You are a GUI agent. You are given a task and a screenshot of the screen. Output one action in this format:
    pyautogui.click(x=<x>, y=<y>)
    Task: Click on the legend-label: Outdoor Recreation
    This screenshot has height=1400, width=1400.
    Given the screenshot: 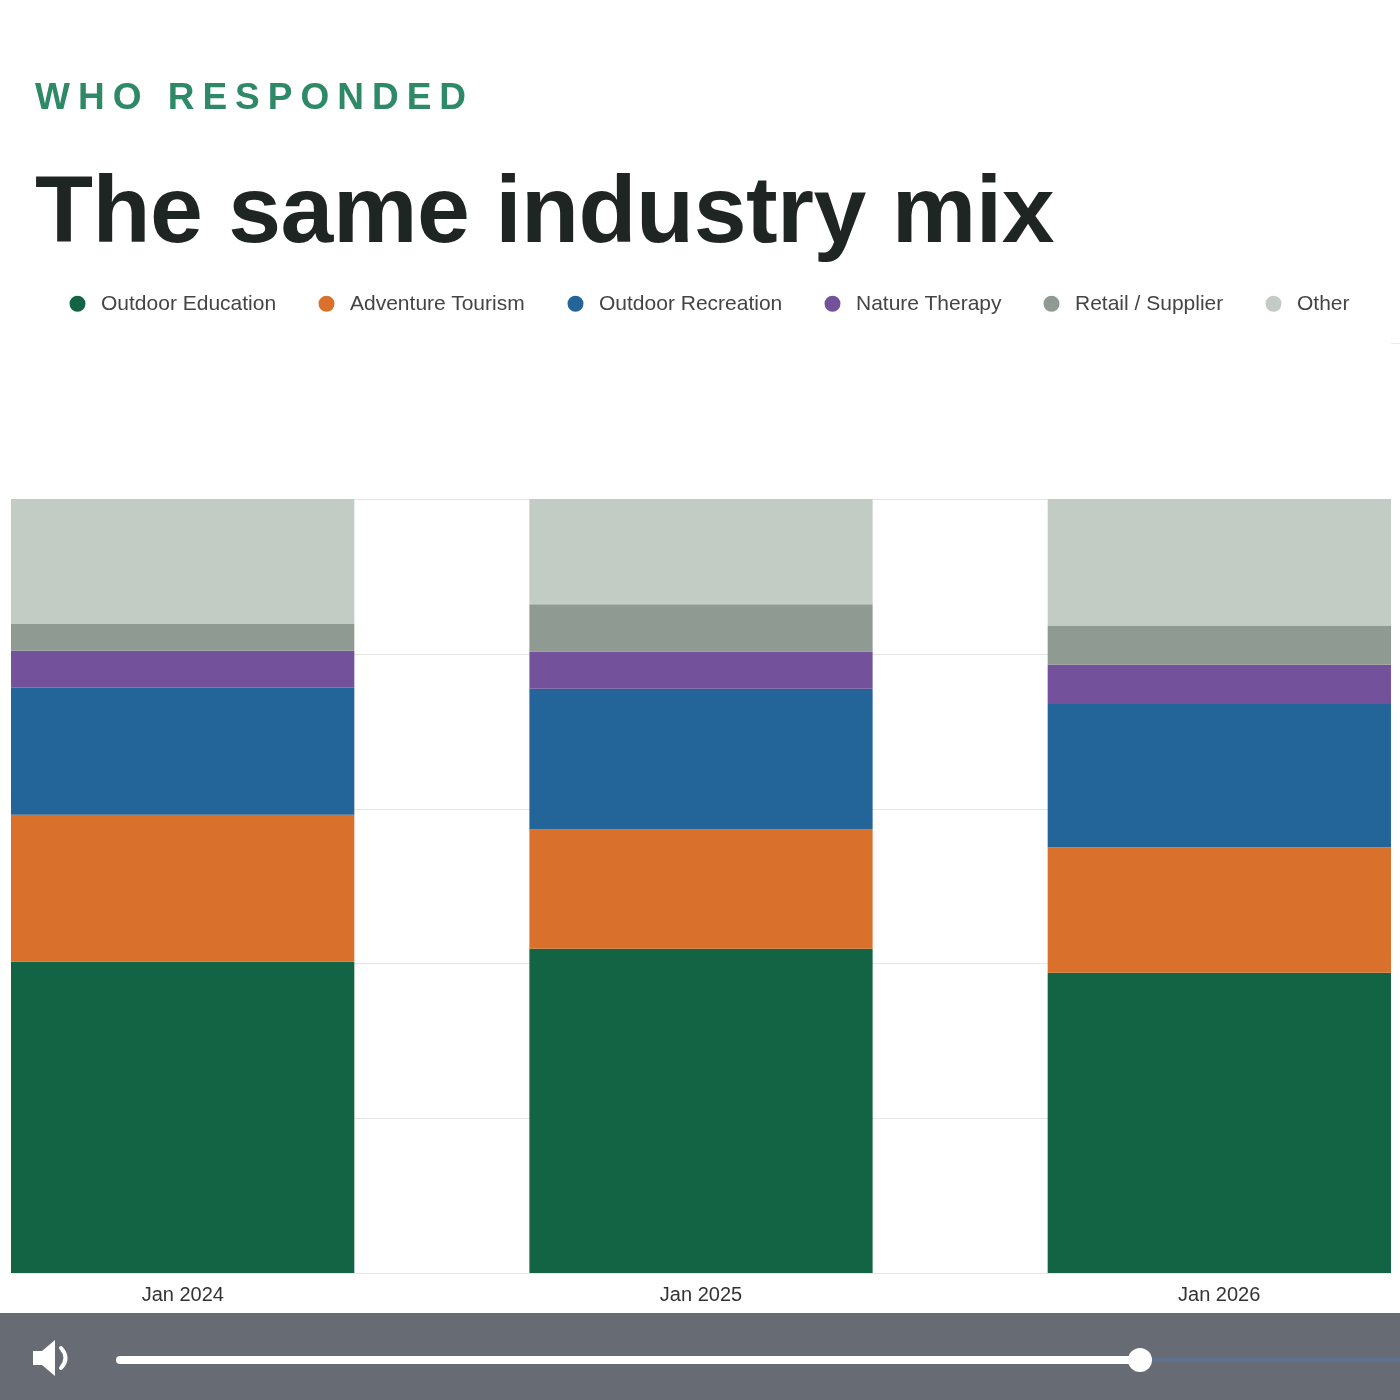 What is the action you would take?
    pyautogui.click(x=691, y=302)
    